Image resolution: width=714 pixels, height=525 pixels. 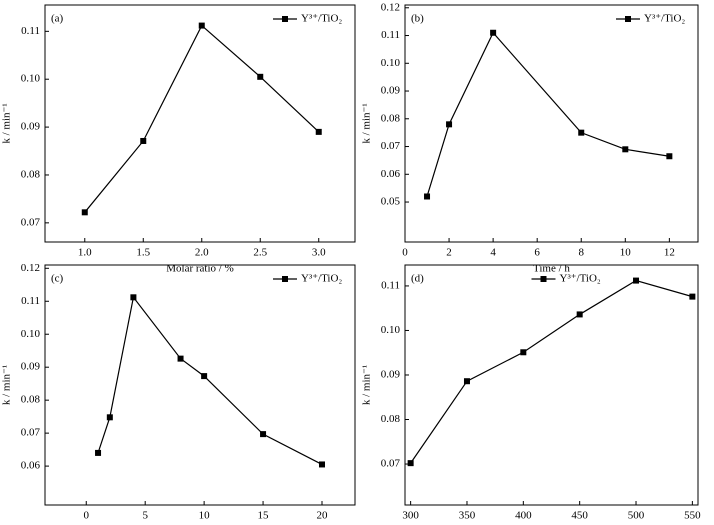 What do you see at coordinates (57, 19) in the screenshot?
I see `panel-label: (a)` at bounding box center [57, 19].